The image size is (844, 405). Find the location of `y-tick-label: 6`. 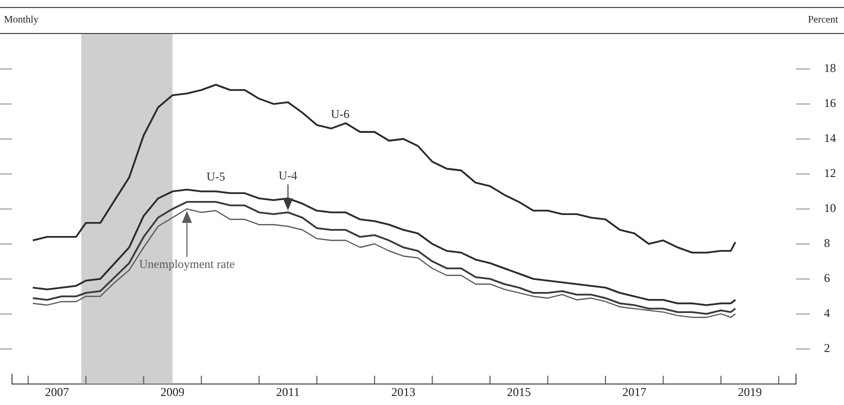

y-tick-label: 6 is located at coordinates (827, 278).